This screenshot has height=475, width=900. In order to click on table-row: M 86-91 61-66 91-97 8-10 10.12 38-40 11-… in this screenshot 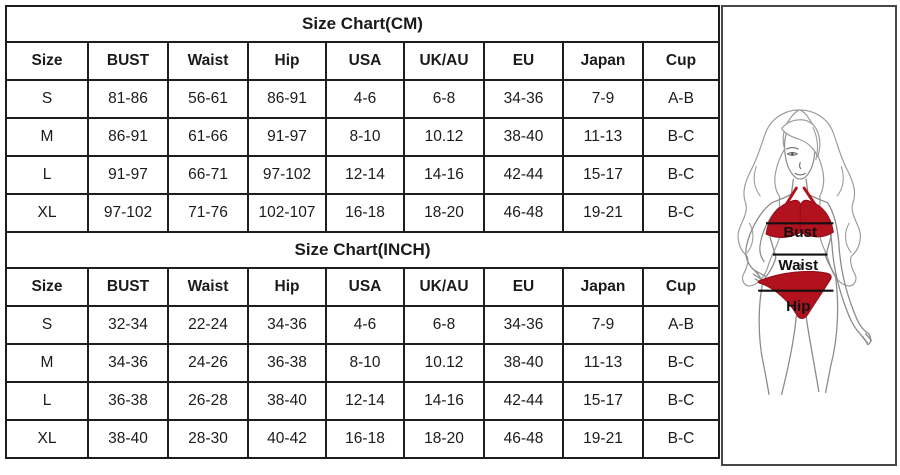, I will do `click(362, 137)`.